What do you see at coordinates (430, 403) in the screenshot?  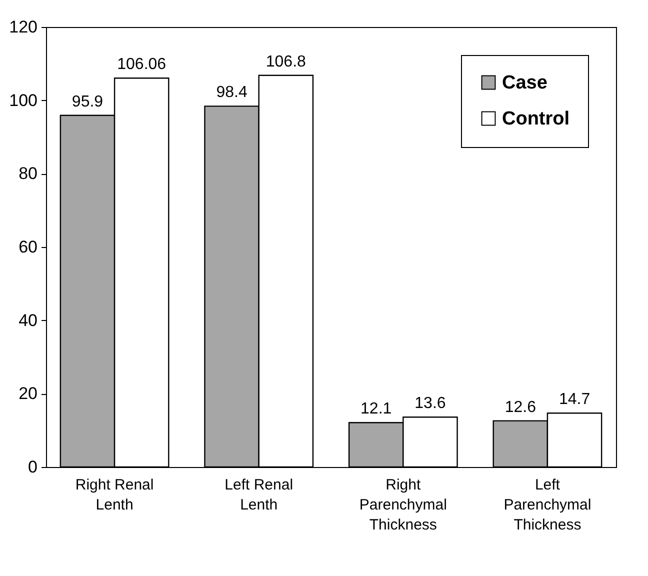 I see `data-label: 13.6` at bounding box center [430, 403].